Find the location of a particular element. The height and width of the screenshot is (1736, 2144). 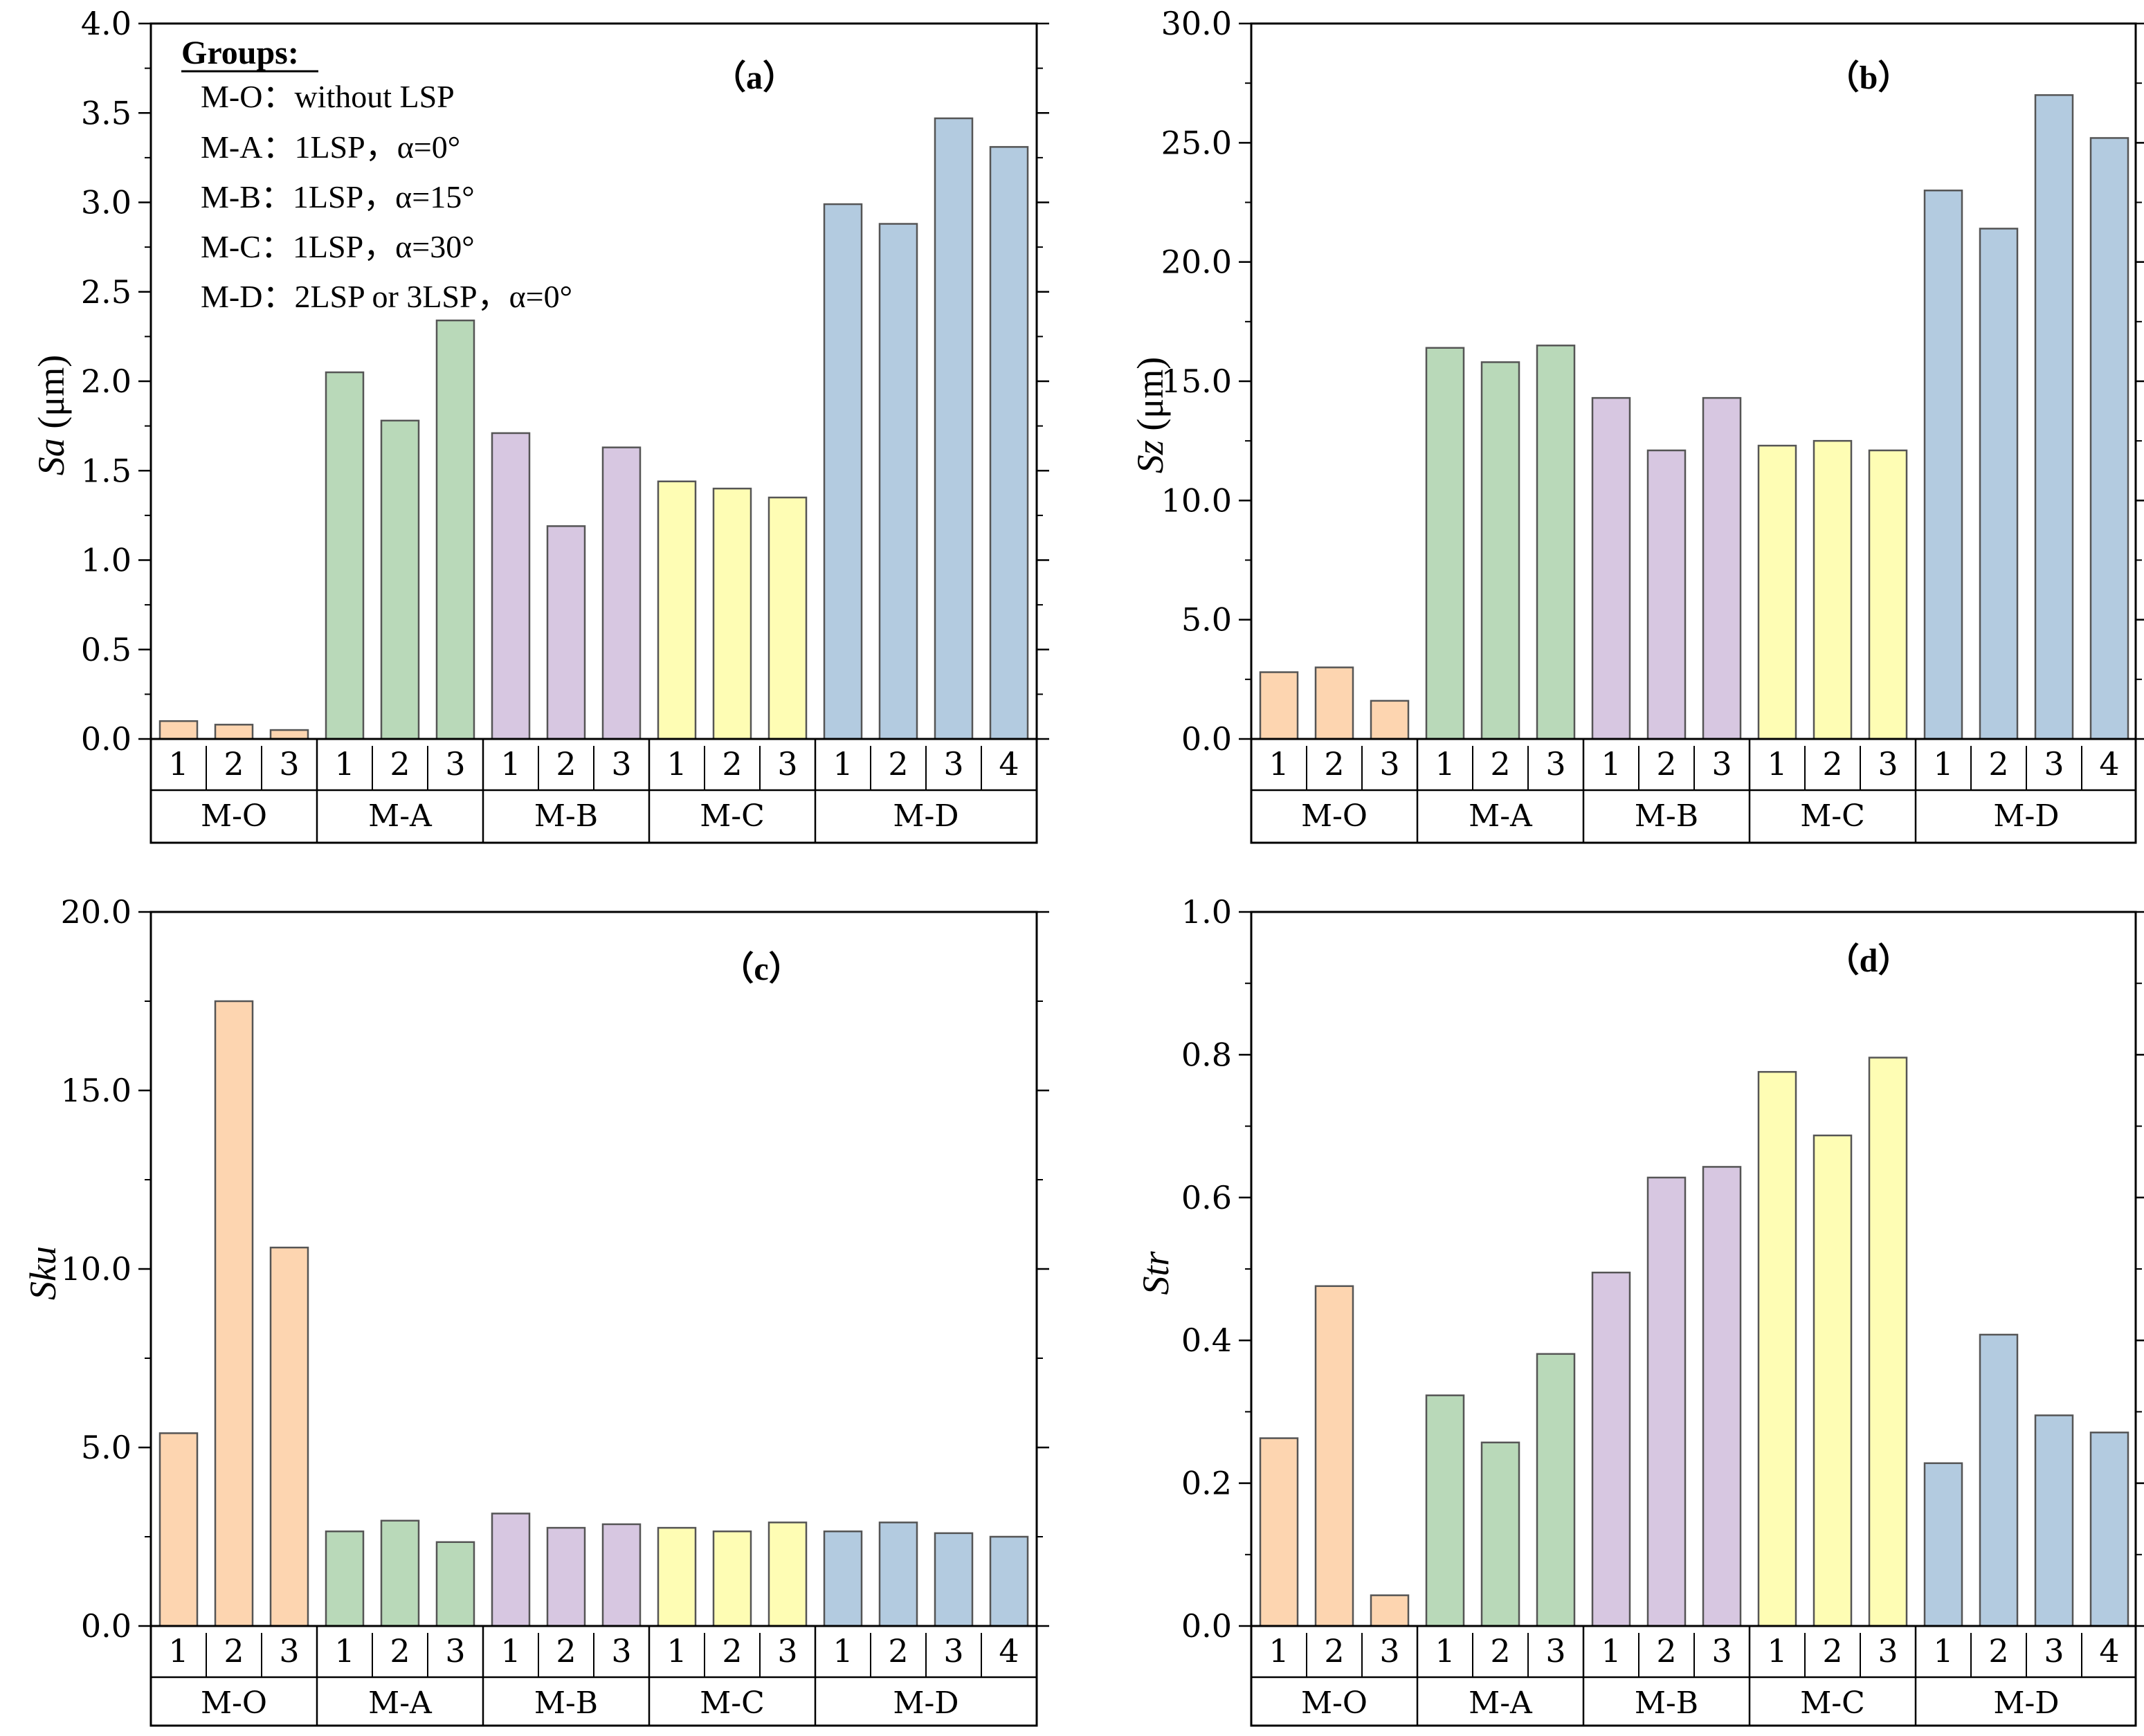

x-tick-label-b-m-b-3: 3 is located at coordinates (1721, 764).